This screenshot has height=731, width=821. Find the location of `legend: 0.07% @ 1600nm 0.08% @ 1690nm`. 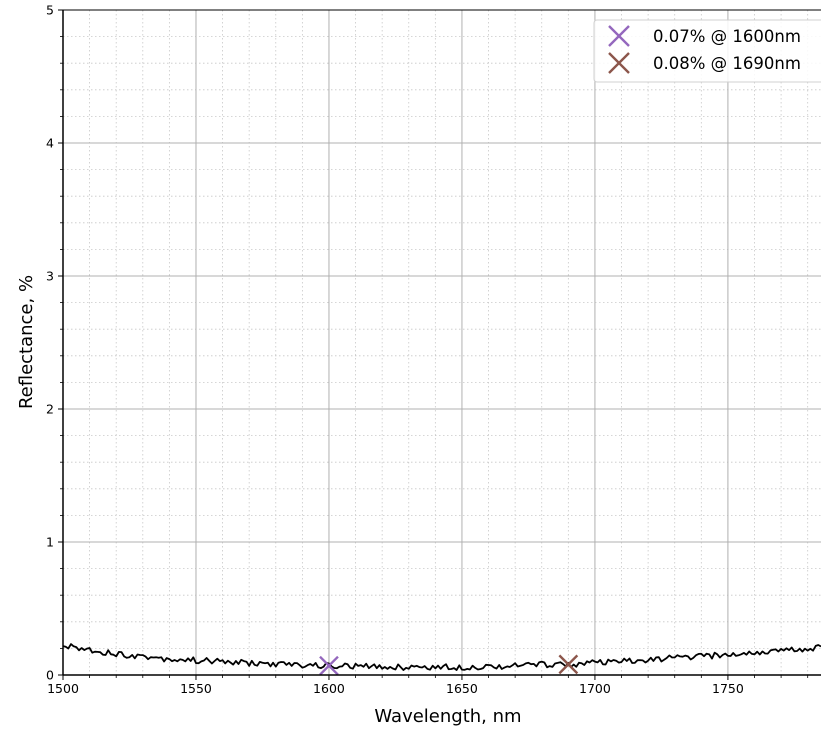

legend: 0.07% @ 1600nm 0.08% @ 1690nm is located at coordinates (707, 51).